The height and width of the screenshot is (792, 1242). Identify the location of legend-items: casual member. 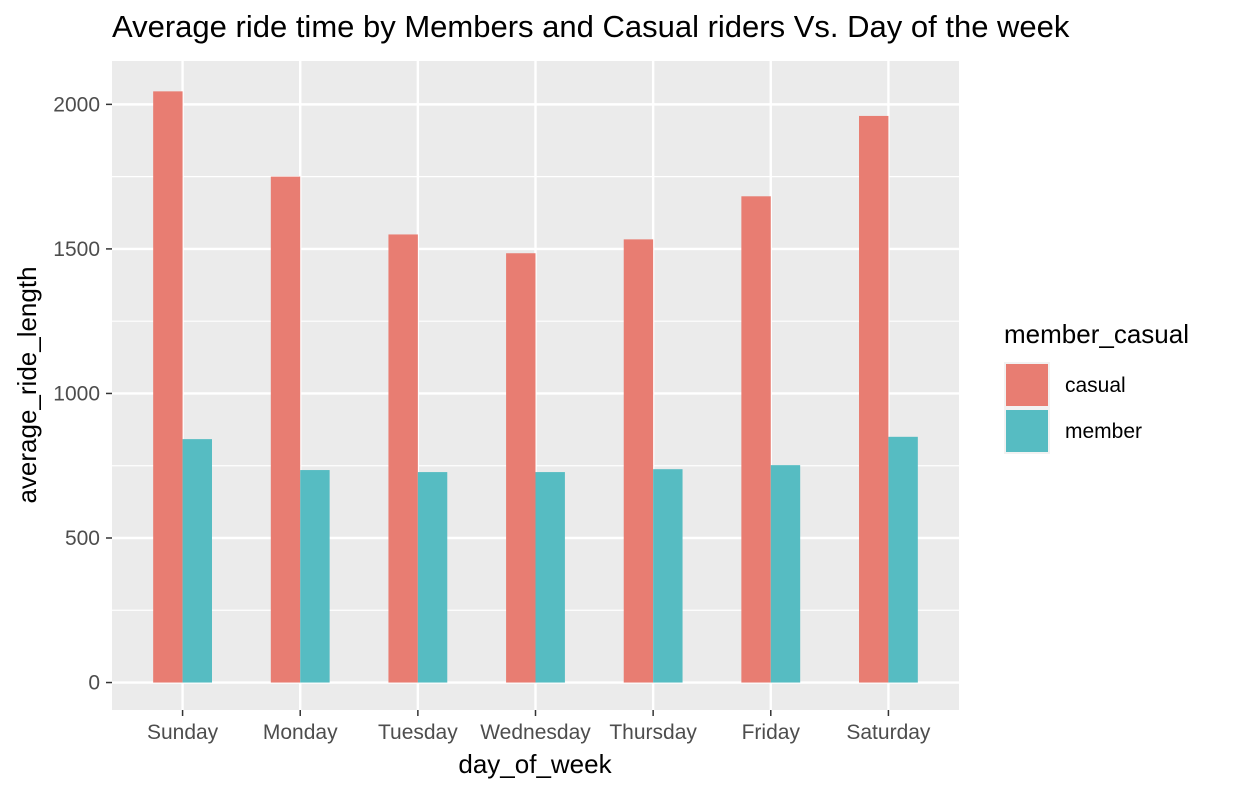
(1073, 408).